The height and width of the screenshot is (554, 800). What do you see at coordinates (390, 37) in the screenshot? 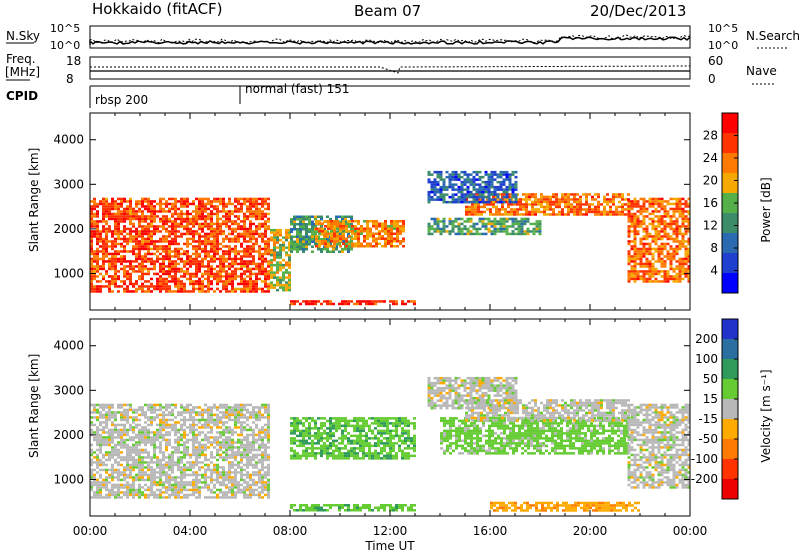
I see `nsky-frame` at bounding box center [390, 37].